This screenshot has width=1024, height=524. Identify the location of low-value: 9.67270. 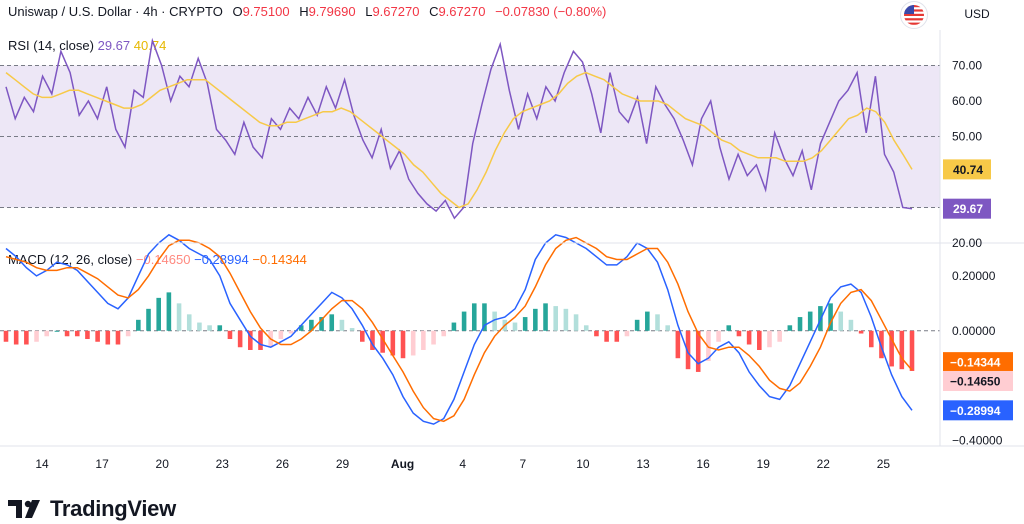
(396, 11).